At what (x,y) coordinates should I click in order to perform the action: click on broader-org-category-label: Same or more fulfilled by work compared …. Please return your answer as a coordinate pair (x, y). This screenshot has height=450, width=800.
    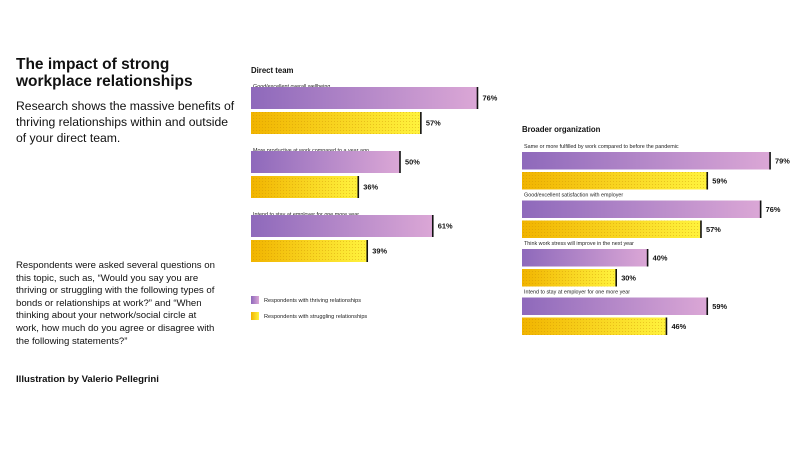
    Looking at the image, I should click on (601, 147).